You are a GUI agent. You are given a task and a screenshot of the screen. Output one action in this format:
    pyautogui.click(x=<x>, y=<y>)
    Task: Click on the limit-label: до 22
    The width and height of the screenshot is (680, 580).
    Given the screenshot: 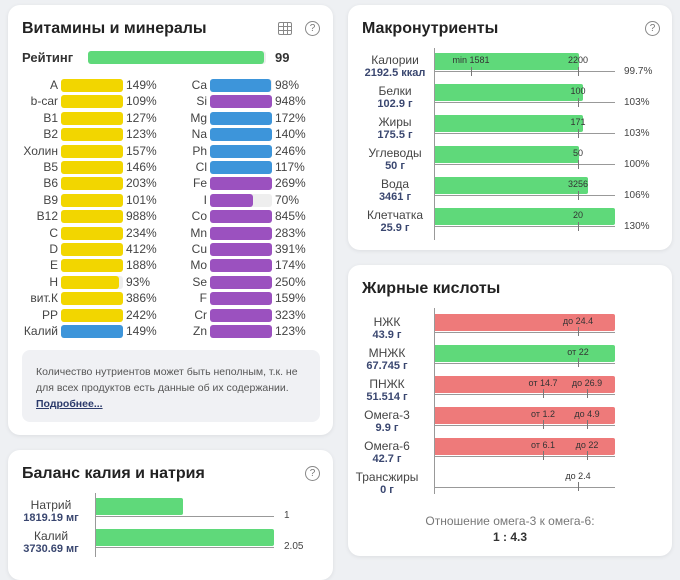 What is the action you would take?
    pyautogui.click(x=587, y=445)
    